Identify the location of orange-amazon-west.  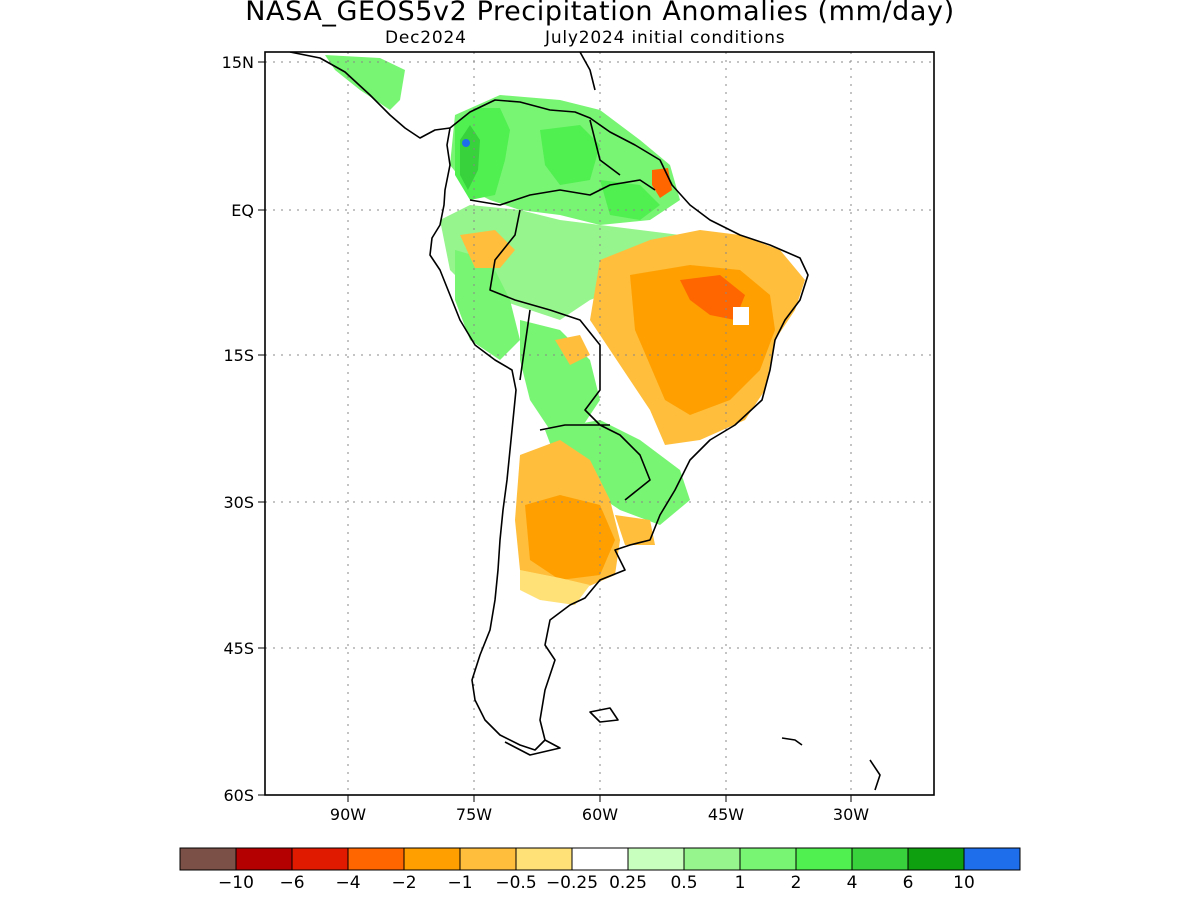
(487, 249).